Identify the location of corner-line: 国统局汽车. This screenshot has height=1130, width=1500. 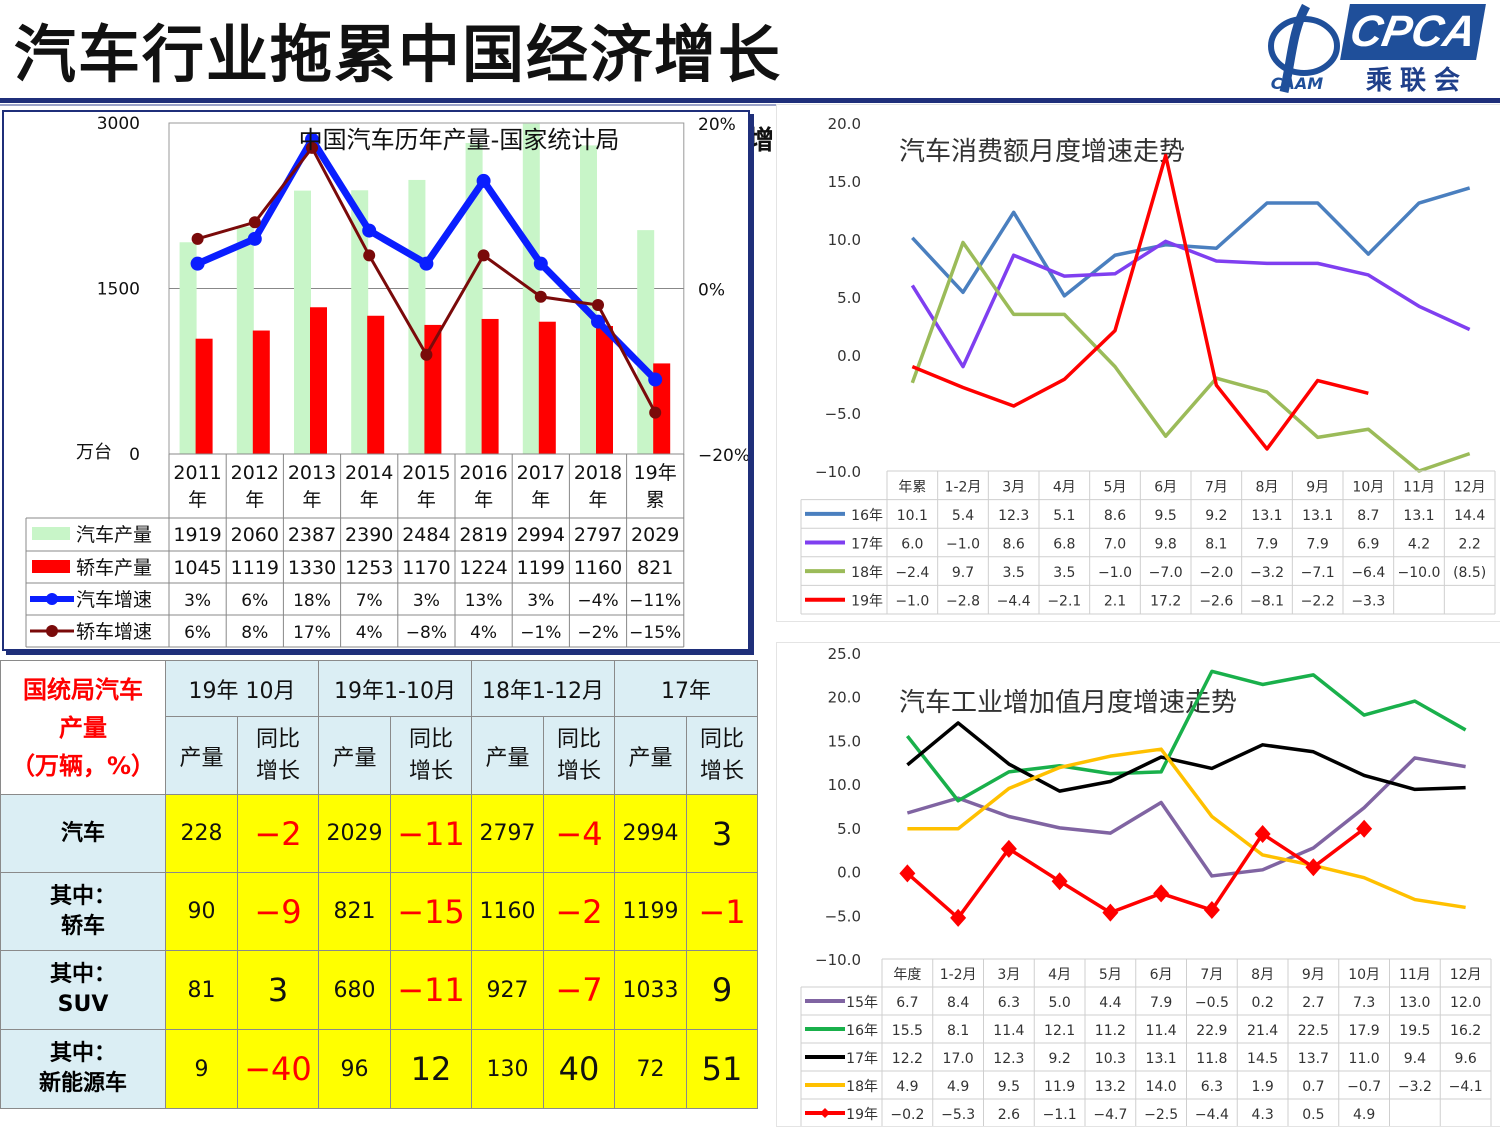
(83, 689).